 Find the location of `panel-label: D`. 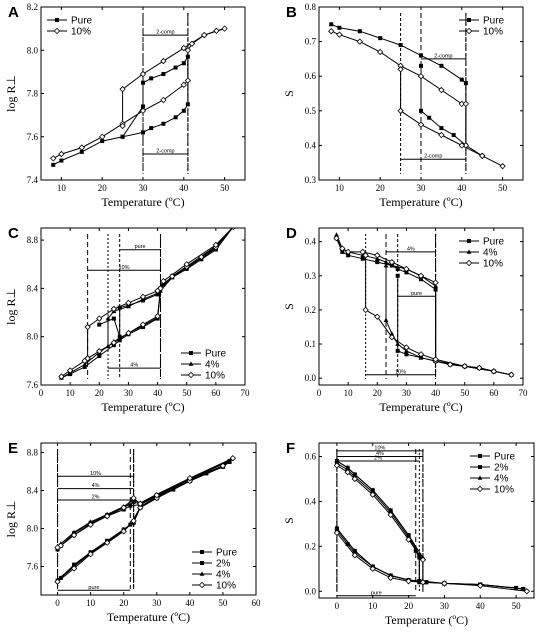

panel-label: D is located at coordinates (291, 233).